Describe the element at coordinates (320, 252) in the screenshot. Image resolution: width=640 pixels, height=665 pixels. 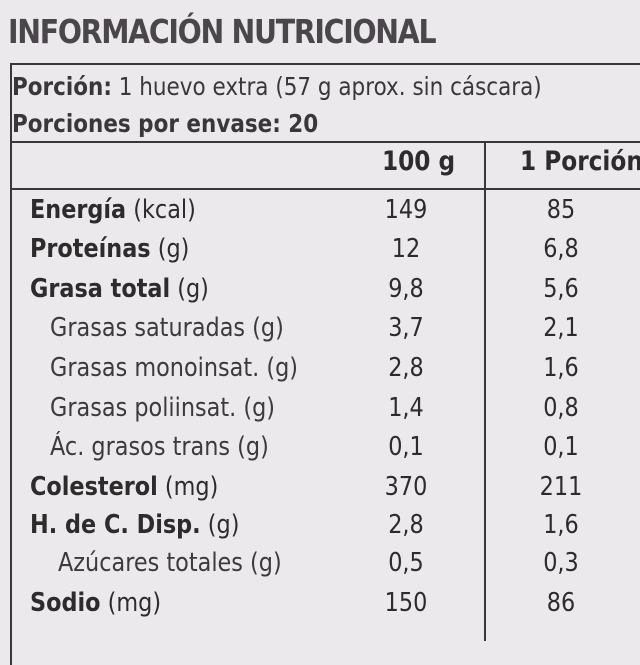
I see `row-proteinas: Proteínas (g) 12 6,8` at that location.